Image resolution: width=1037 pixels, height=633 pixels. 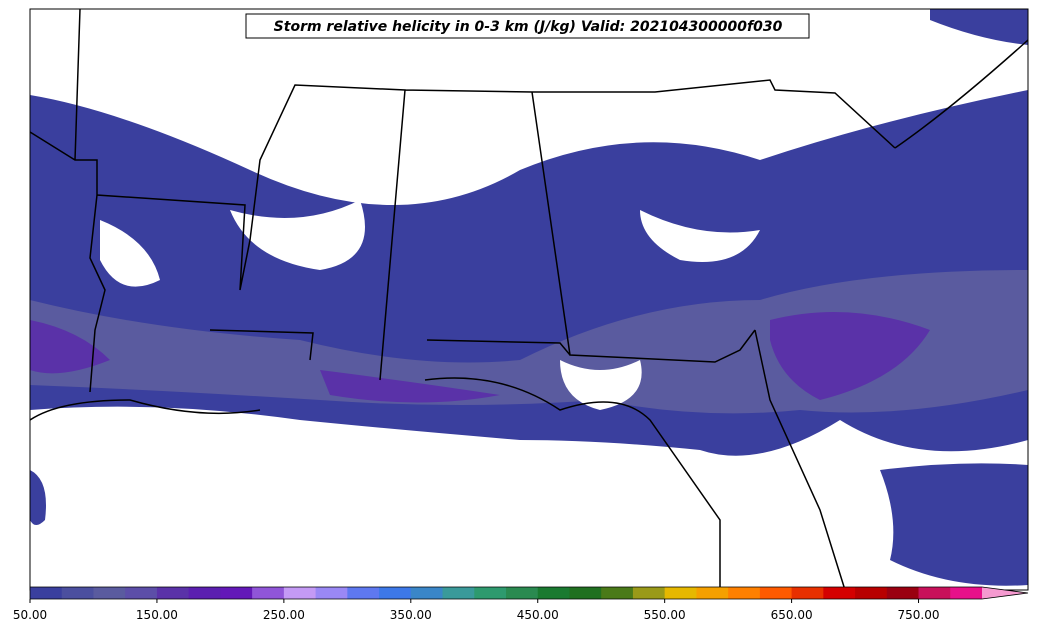 I want to click on tick-label: 250.00, so click(x=284, y=615).